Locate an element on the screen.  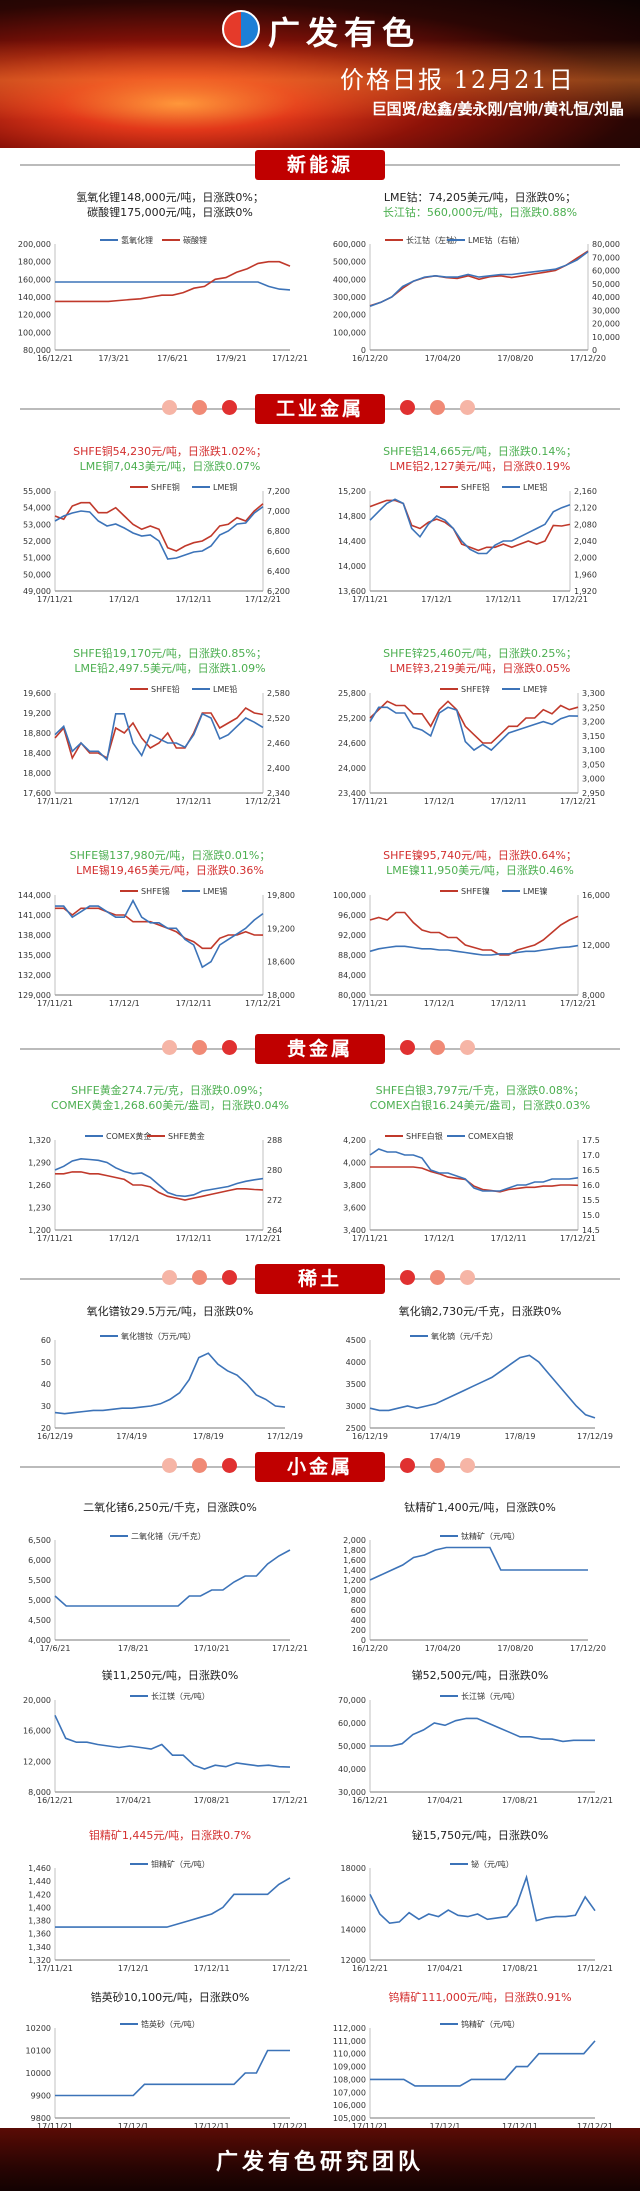
x-tick-label: 17/4/19 is located at coordinates (445, 1436).